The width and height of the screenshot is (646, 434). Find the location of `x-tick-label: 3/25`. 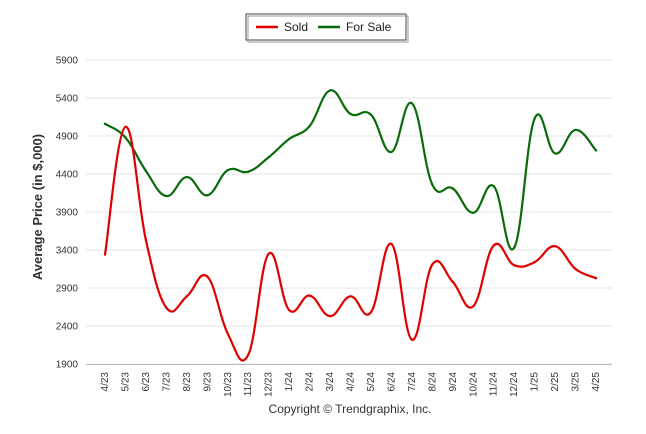

x-tick-label: 3/25 is located at coordinates (576, 382).